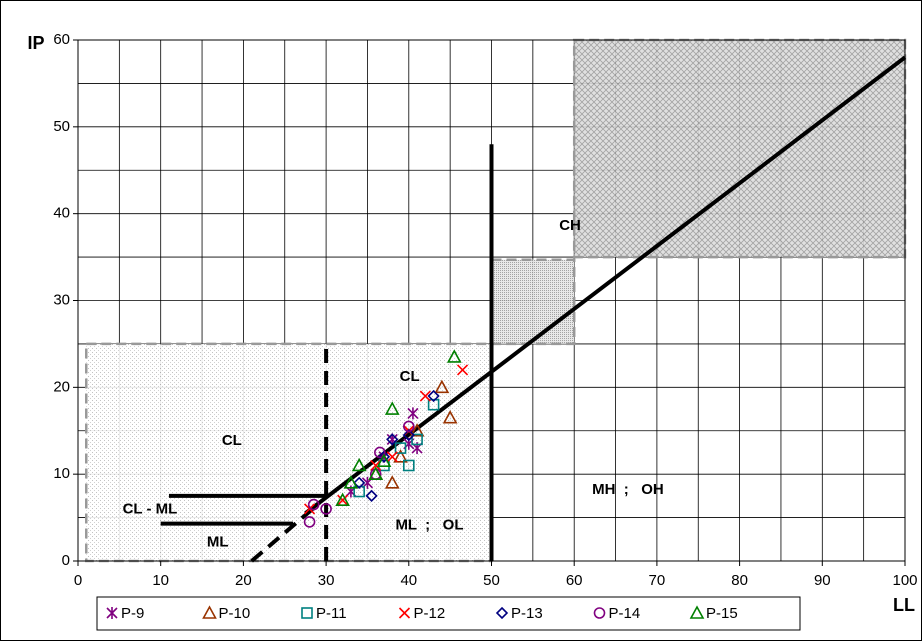 The height and width of the screenshot is (641, 922). Describe the element at coordinates (61, 39) in the screenshot. I see `y-tick-label: 60` at that location.